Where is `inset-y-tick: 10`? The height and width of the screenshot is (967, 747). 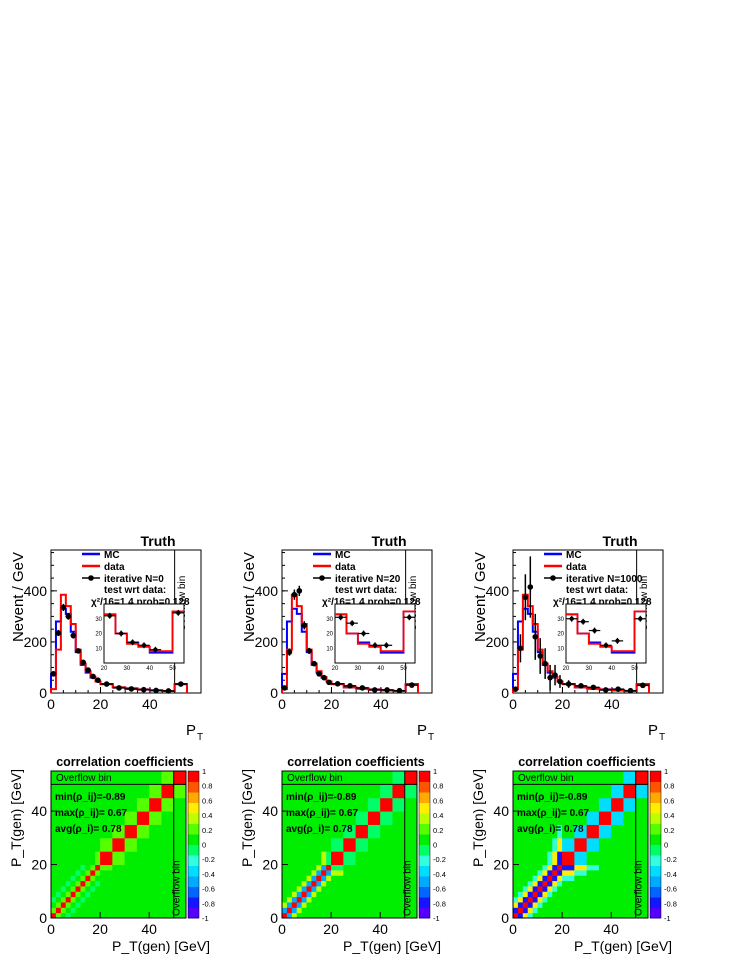 inset-y-tick: 10 is located at coordinates (98, 649).